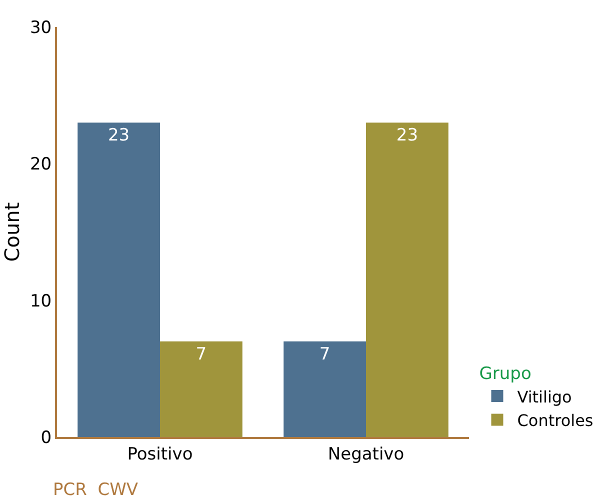 The width and height of the screenshot is (611, 502). I want to click on y-tick-label: 10, so click(41, 301).